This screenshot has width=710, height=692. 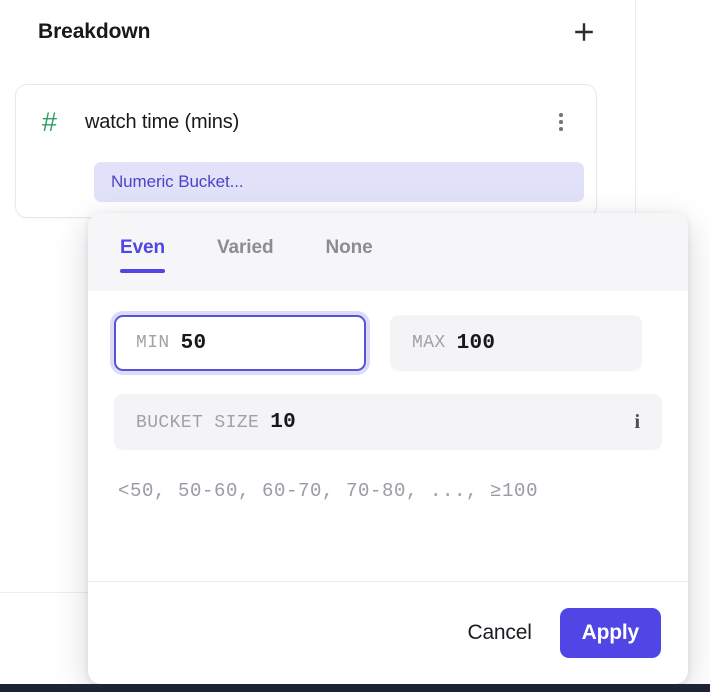 I want to click on breakdown-panel-header: Breakdown, so click(x=317, y=32).